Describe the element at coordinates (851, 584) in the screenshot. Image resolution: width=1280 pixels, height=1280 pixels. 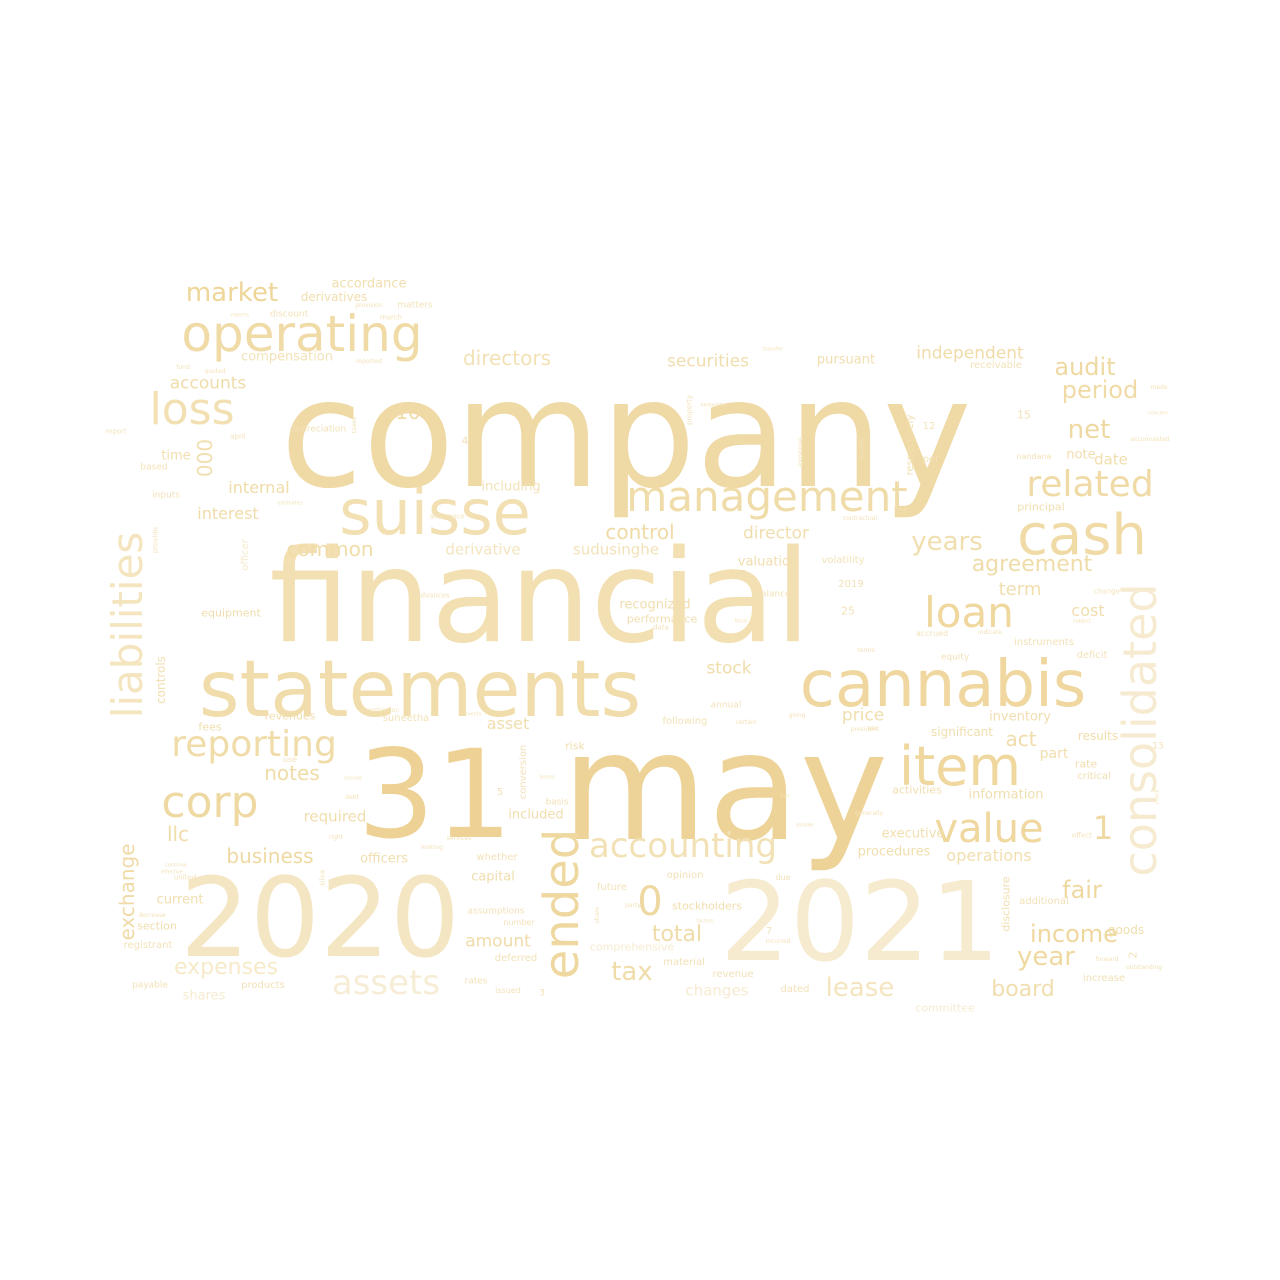
I see `word-2019: 2019` at that location.